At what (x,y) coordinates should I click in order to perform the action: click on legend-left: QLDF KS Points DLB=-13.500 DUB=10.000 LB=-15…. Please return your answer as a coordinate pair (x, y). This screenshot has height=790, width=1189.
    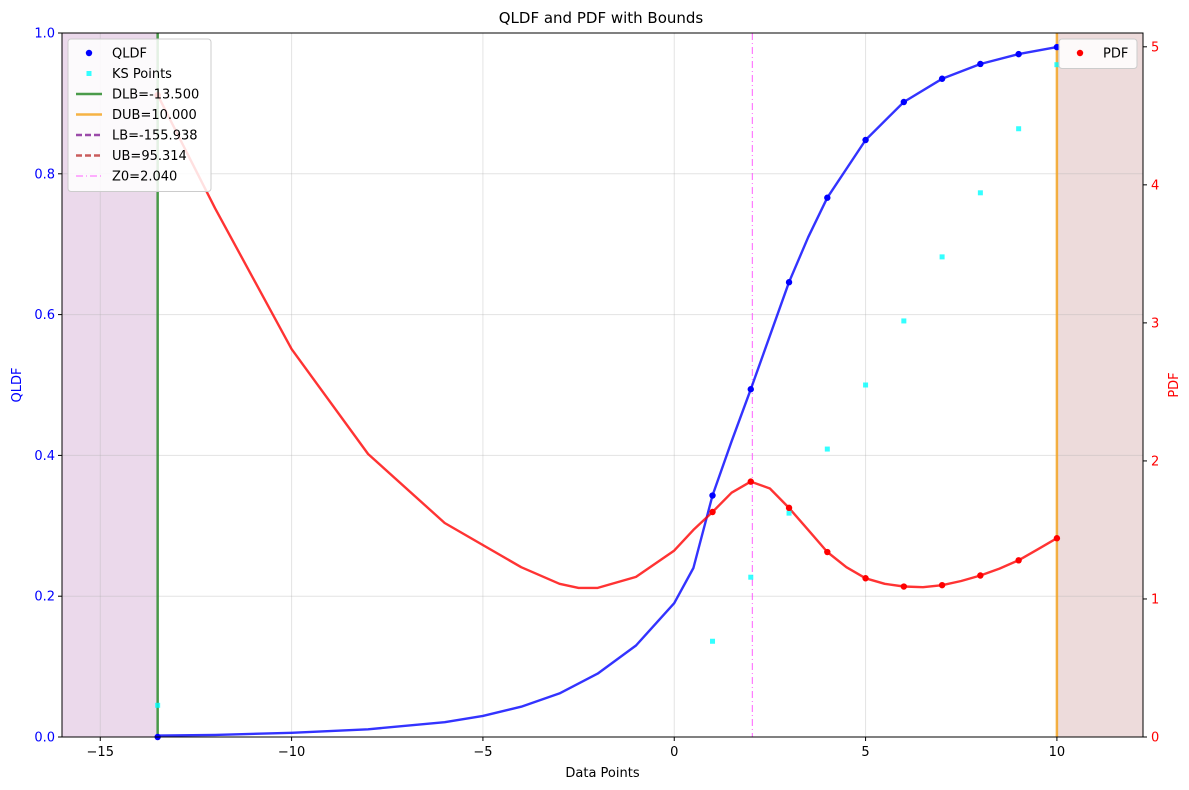
    Looking at the image, I should click on (139, 115).